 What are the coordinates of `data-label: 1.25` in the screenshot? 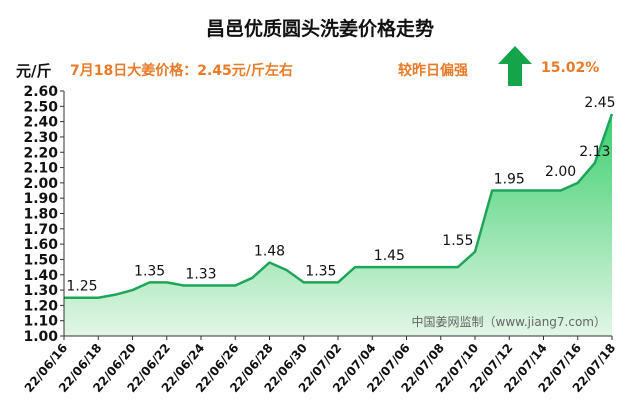 It's located at (81, 287).